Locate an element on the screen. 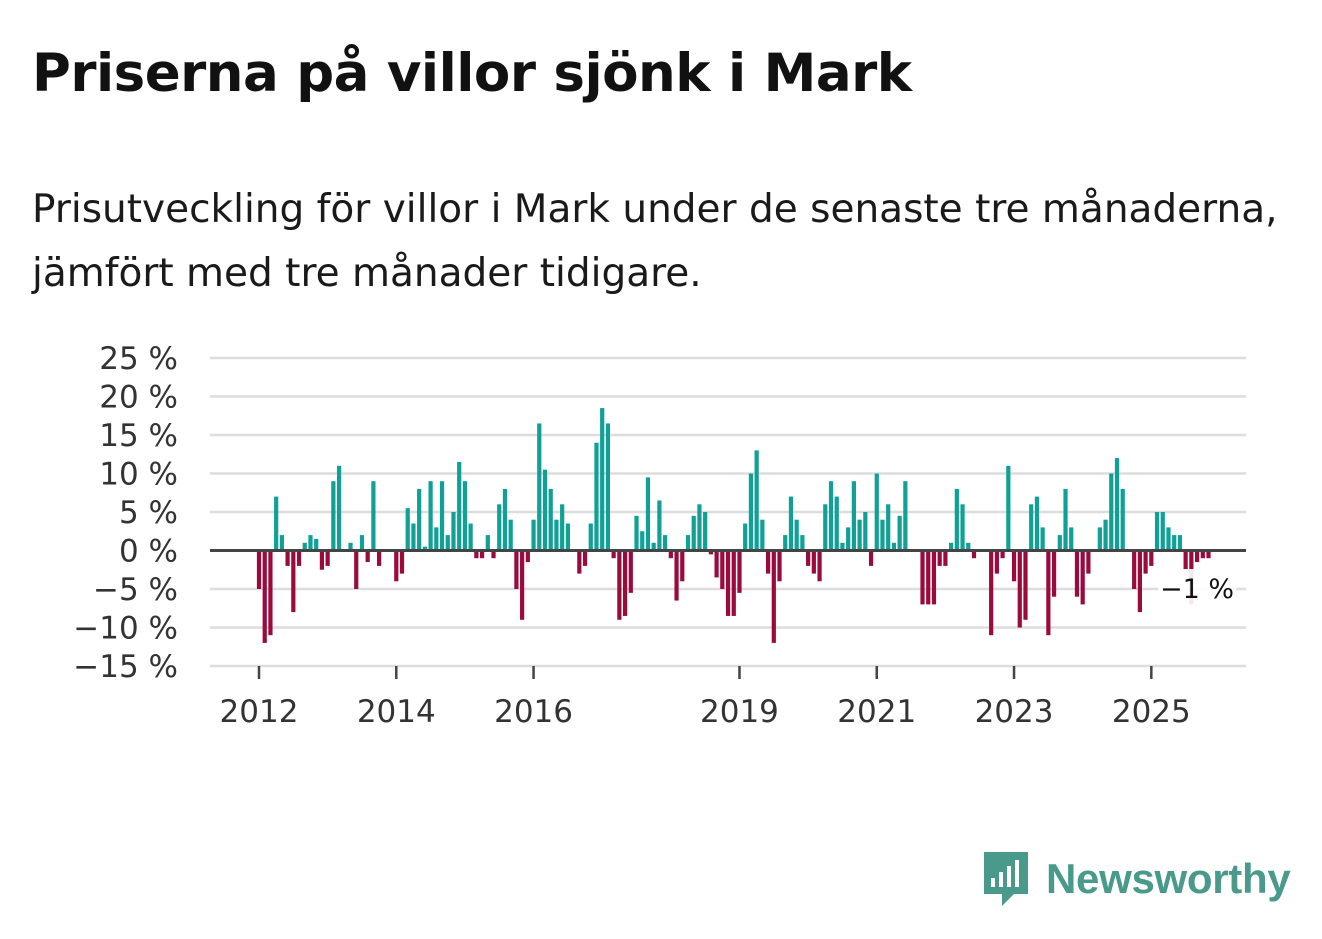 The width and height of the screenshot is (1322, 939). x-tick-label: 2012 is located at coordinates (259, 712).